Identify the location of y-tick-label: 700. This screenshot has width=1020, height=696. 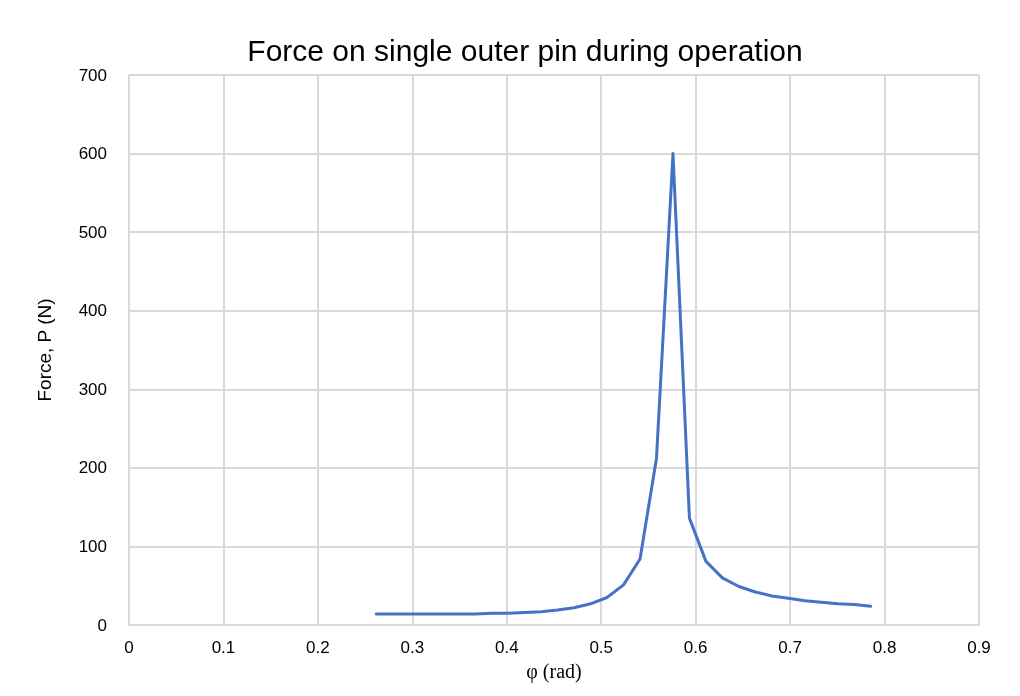
(92, 75).